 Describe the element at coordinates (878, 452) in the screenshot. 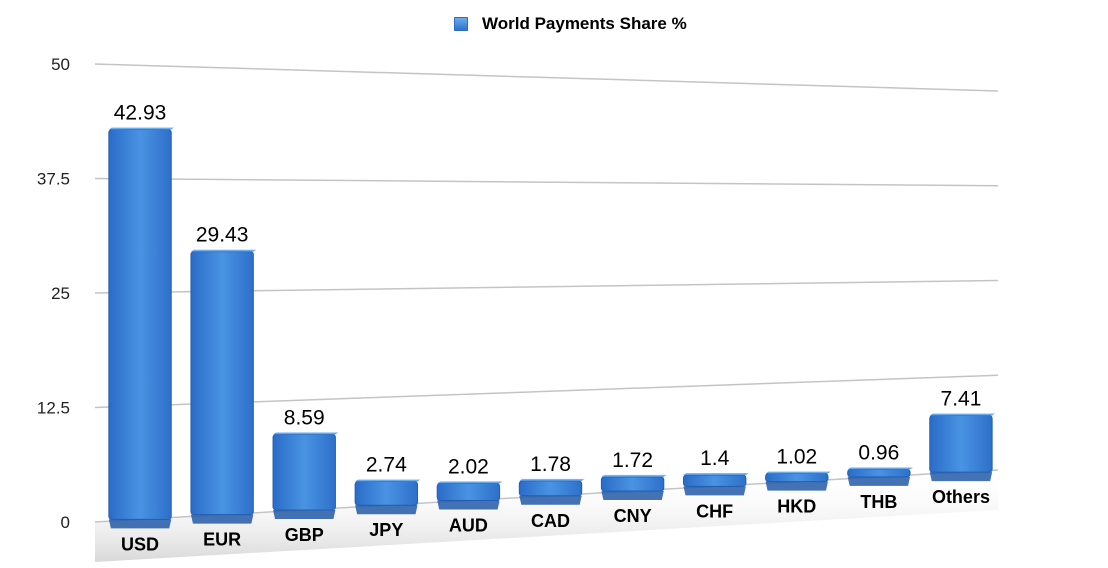

I see `value-label: 0.96` at that location.